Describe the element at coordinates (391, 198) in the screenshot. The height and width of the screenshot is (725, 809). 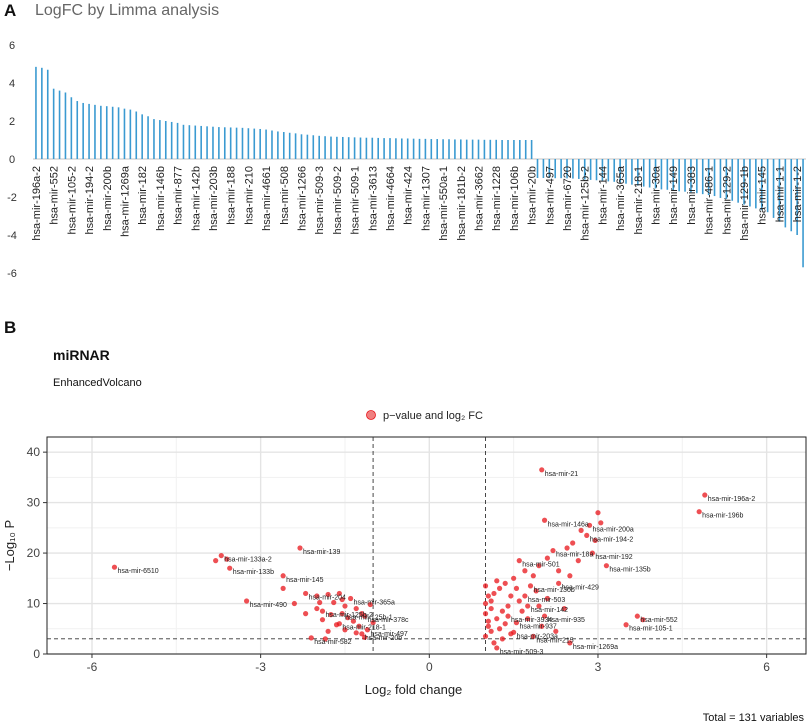
I see `category-label: hsa-mir-4664` at that location.